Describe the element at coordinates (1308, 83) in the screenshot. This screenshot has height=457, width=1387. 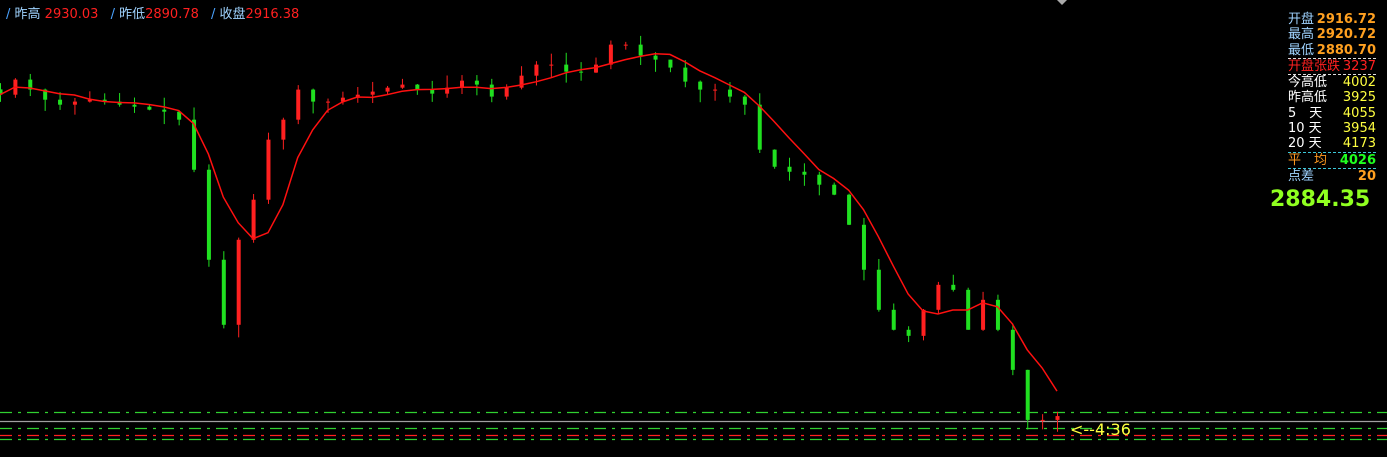
I see `today-range-label: 今高低` at that location.